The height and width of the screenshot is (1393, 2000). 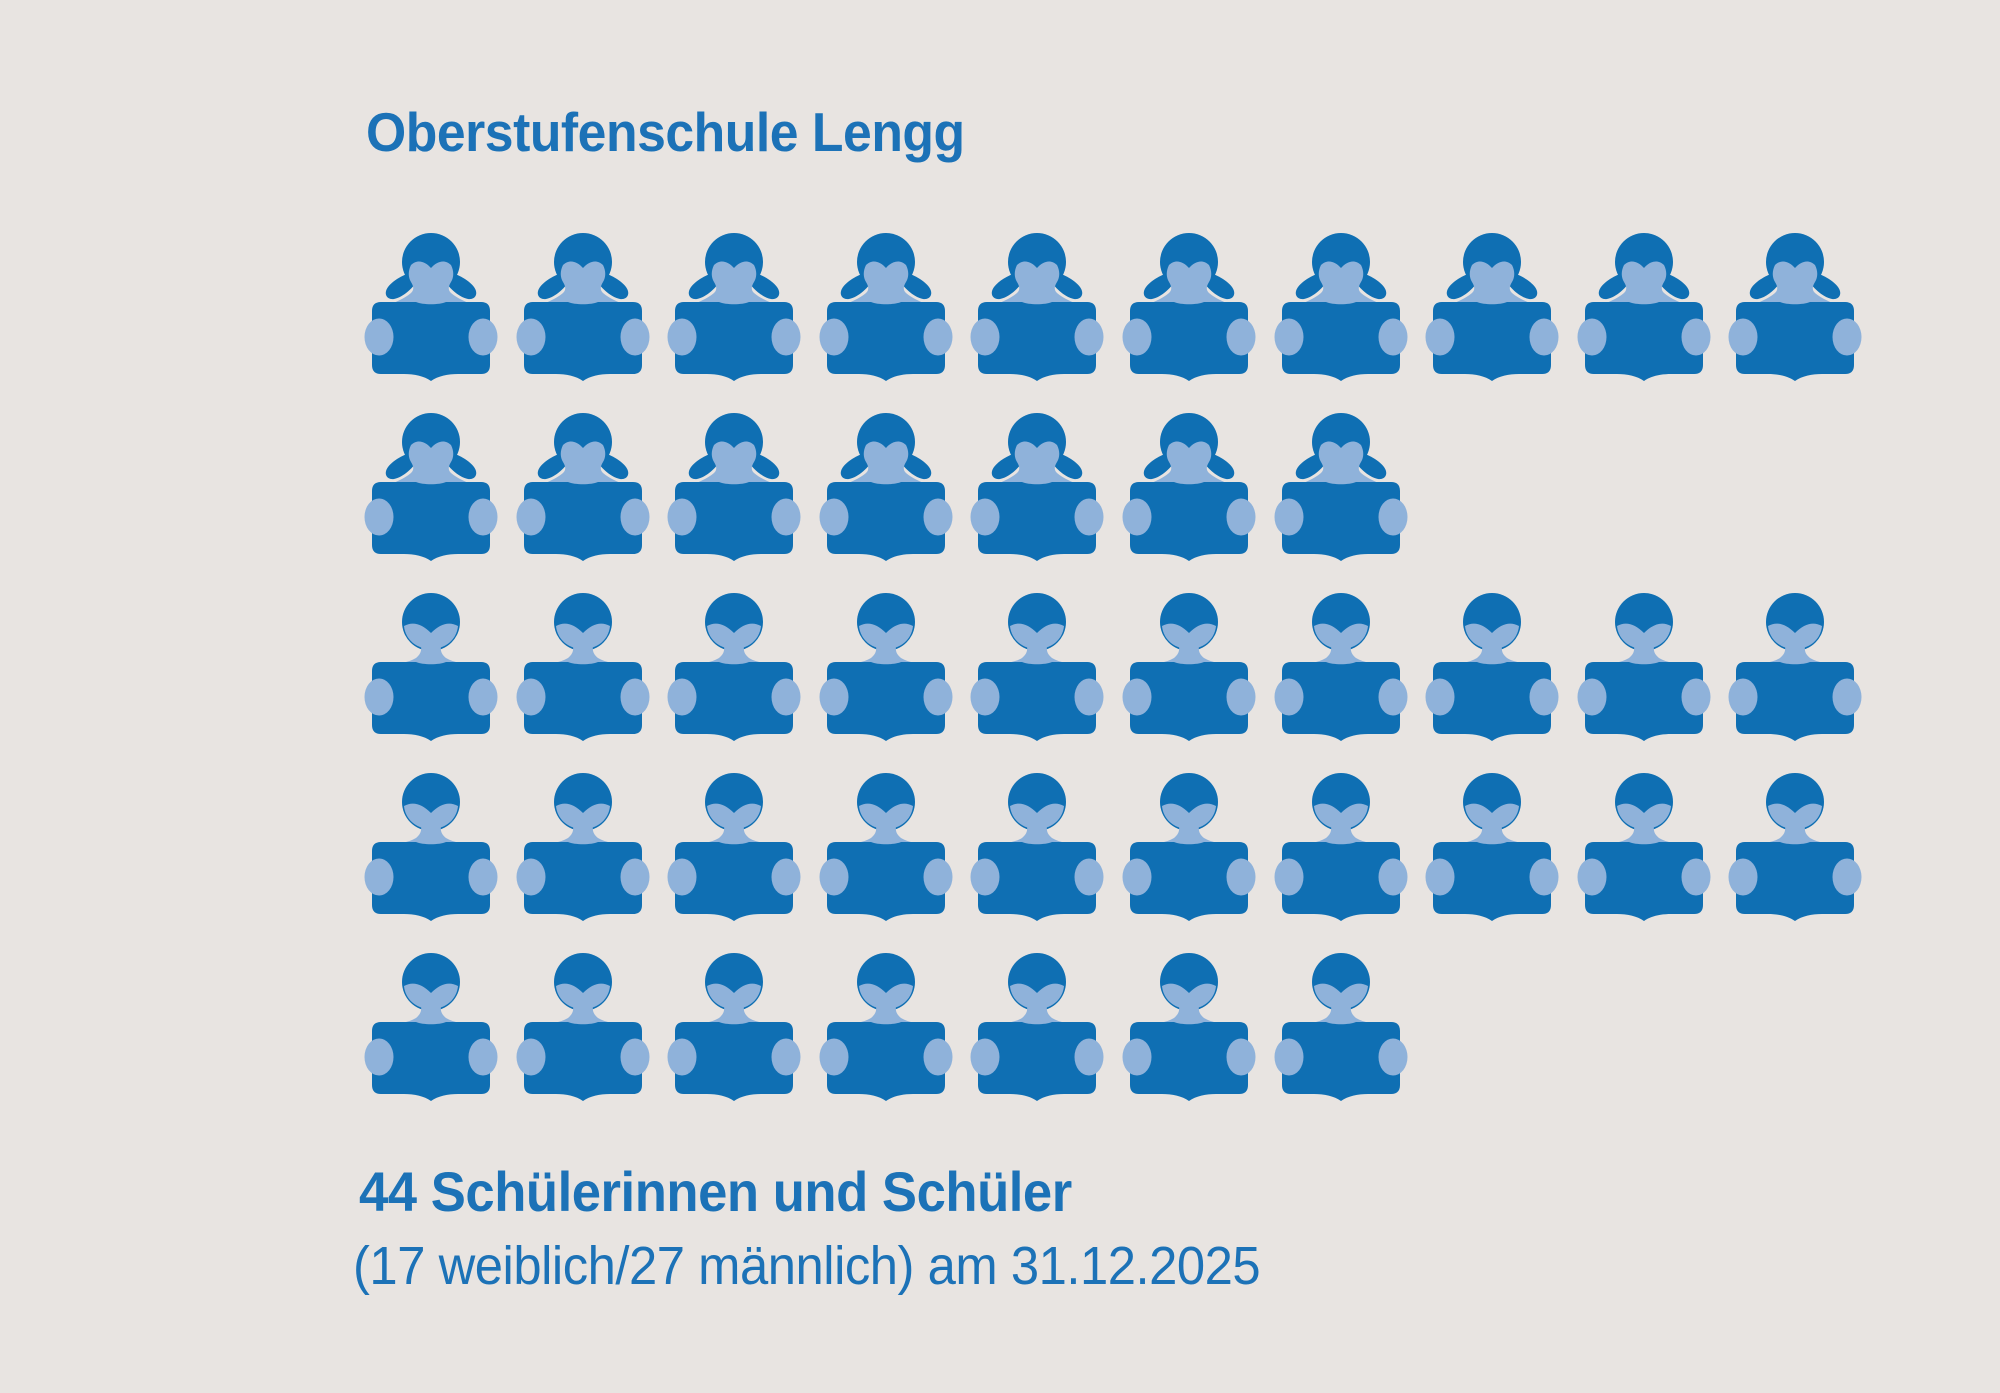 I want to click on caption-detail: (17 weiblich/27 männlich) am 31.12.2025, so click(x=807, y=1266).